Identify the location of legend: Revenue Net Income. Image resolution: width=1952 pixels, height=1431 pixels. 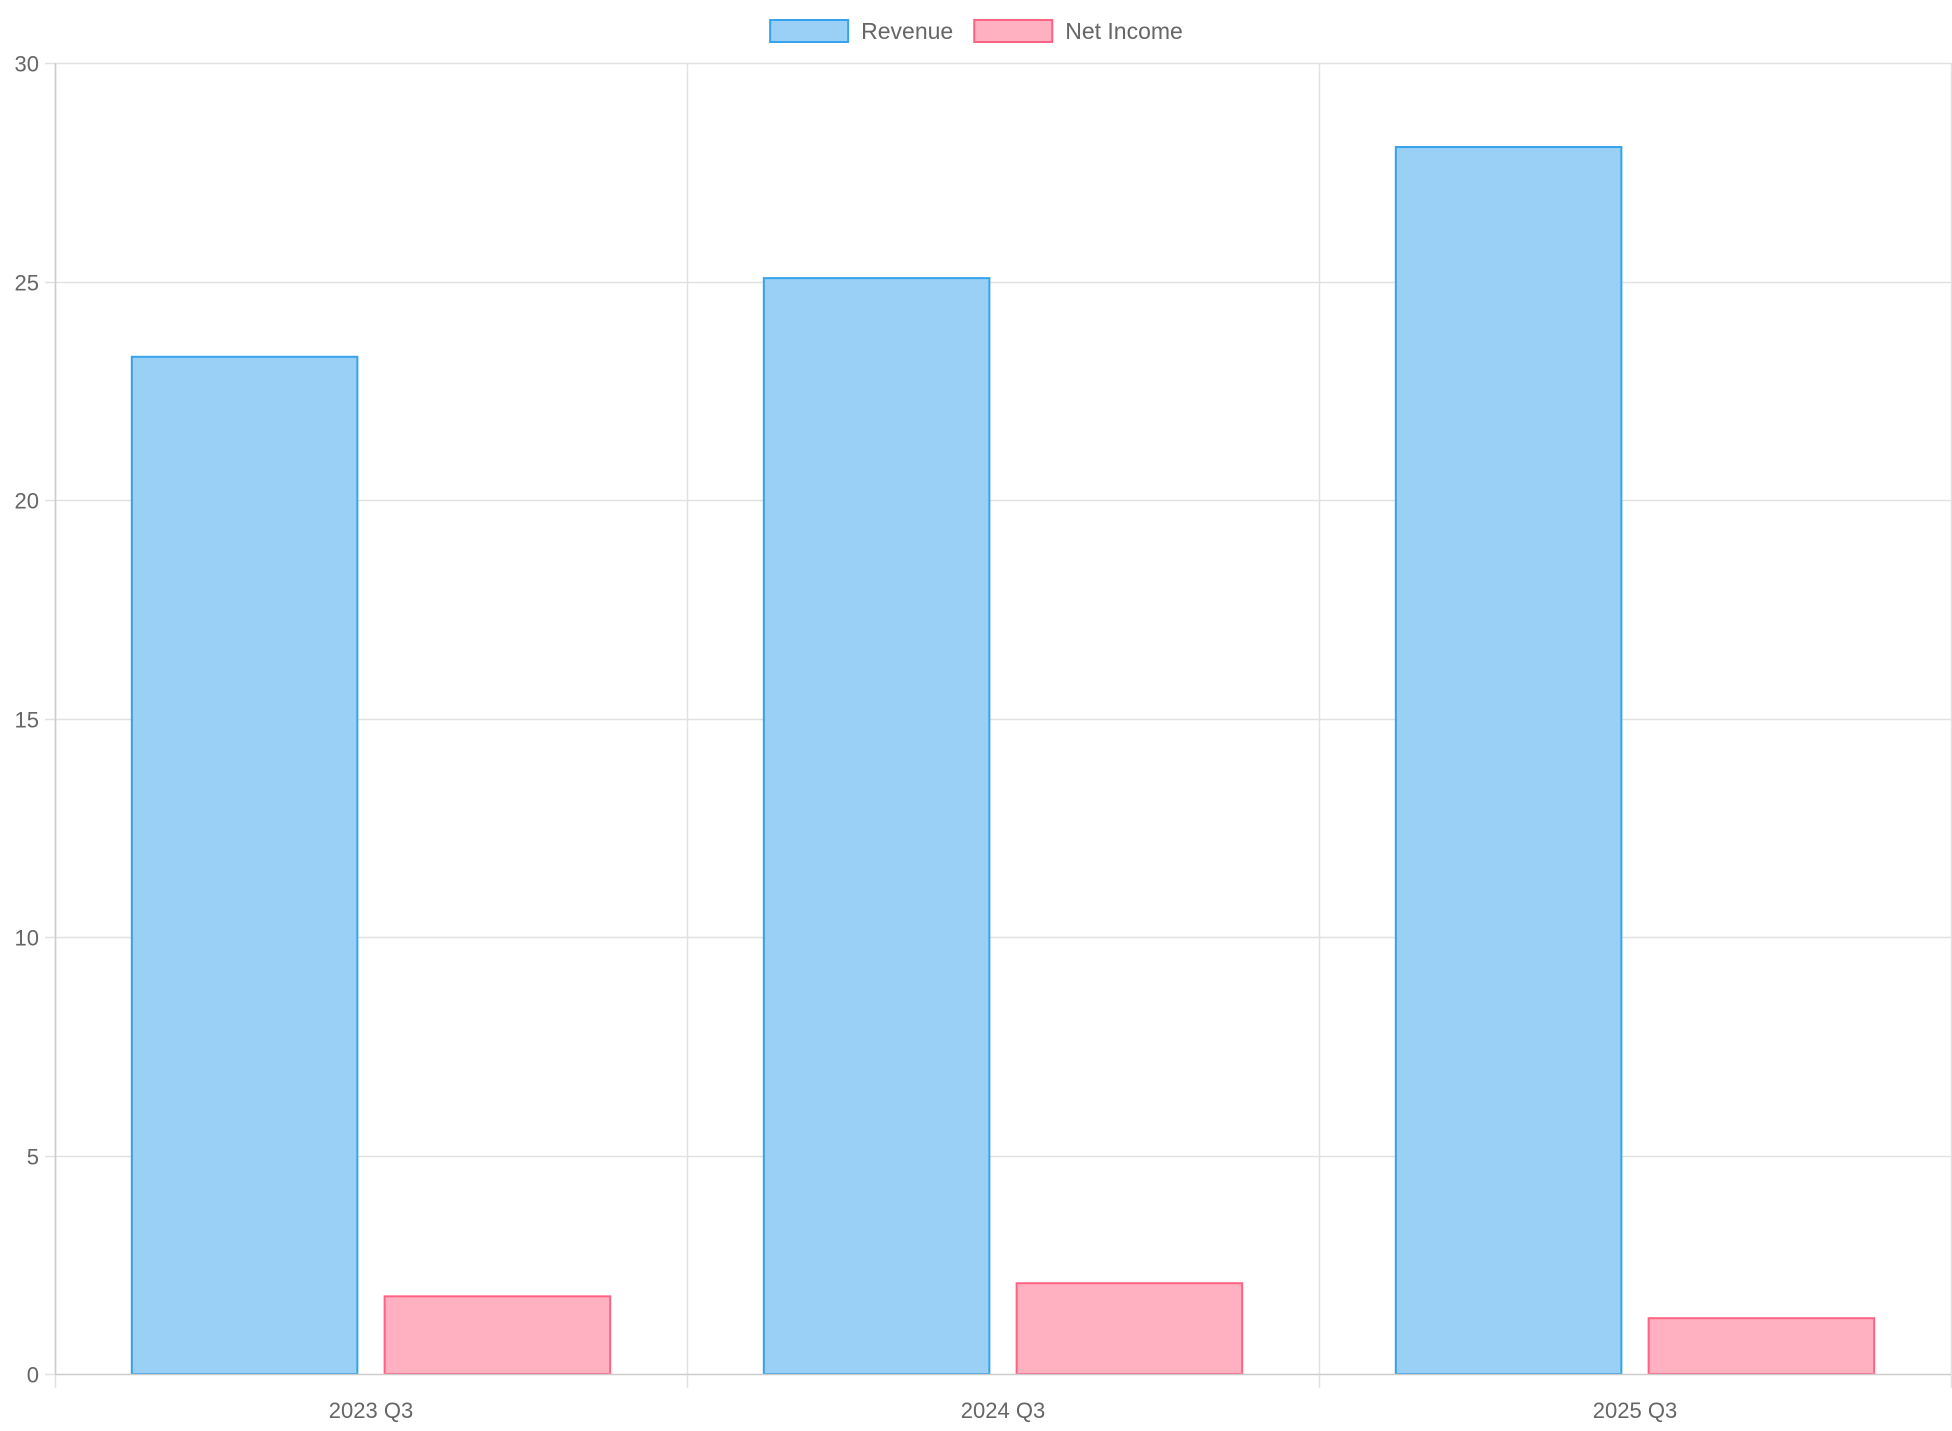
(976, 31).